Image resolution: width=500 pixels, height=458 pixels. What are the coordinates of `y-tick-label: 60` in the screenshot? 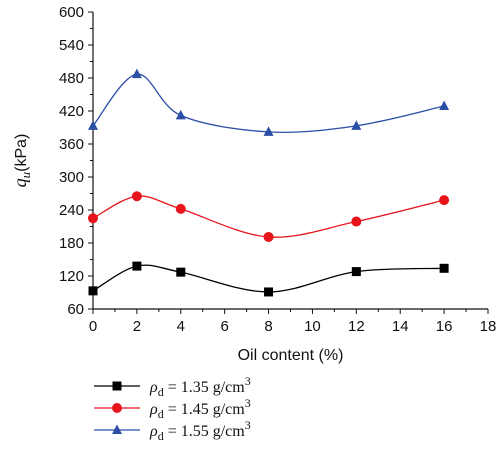 It's located at (75, 309).